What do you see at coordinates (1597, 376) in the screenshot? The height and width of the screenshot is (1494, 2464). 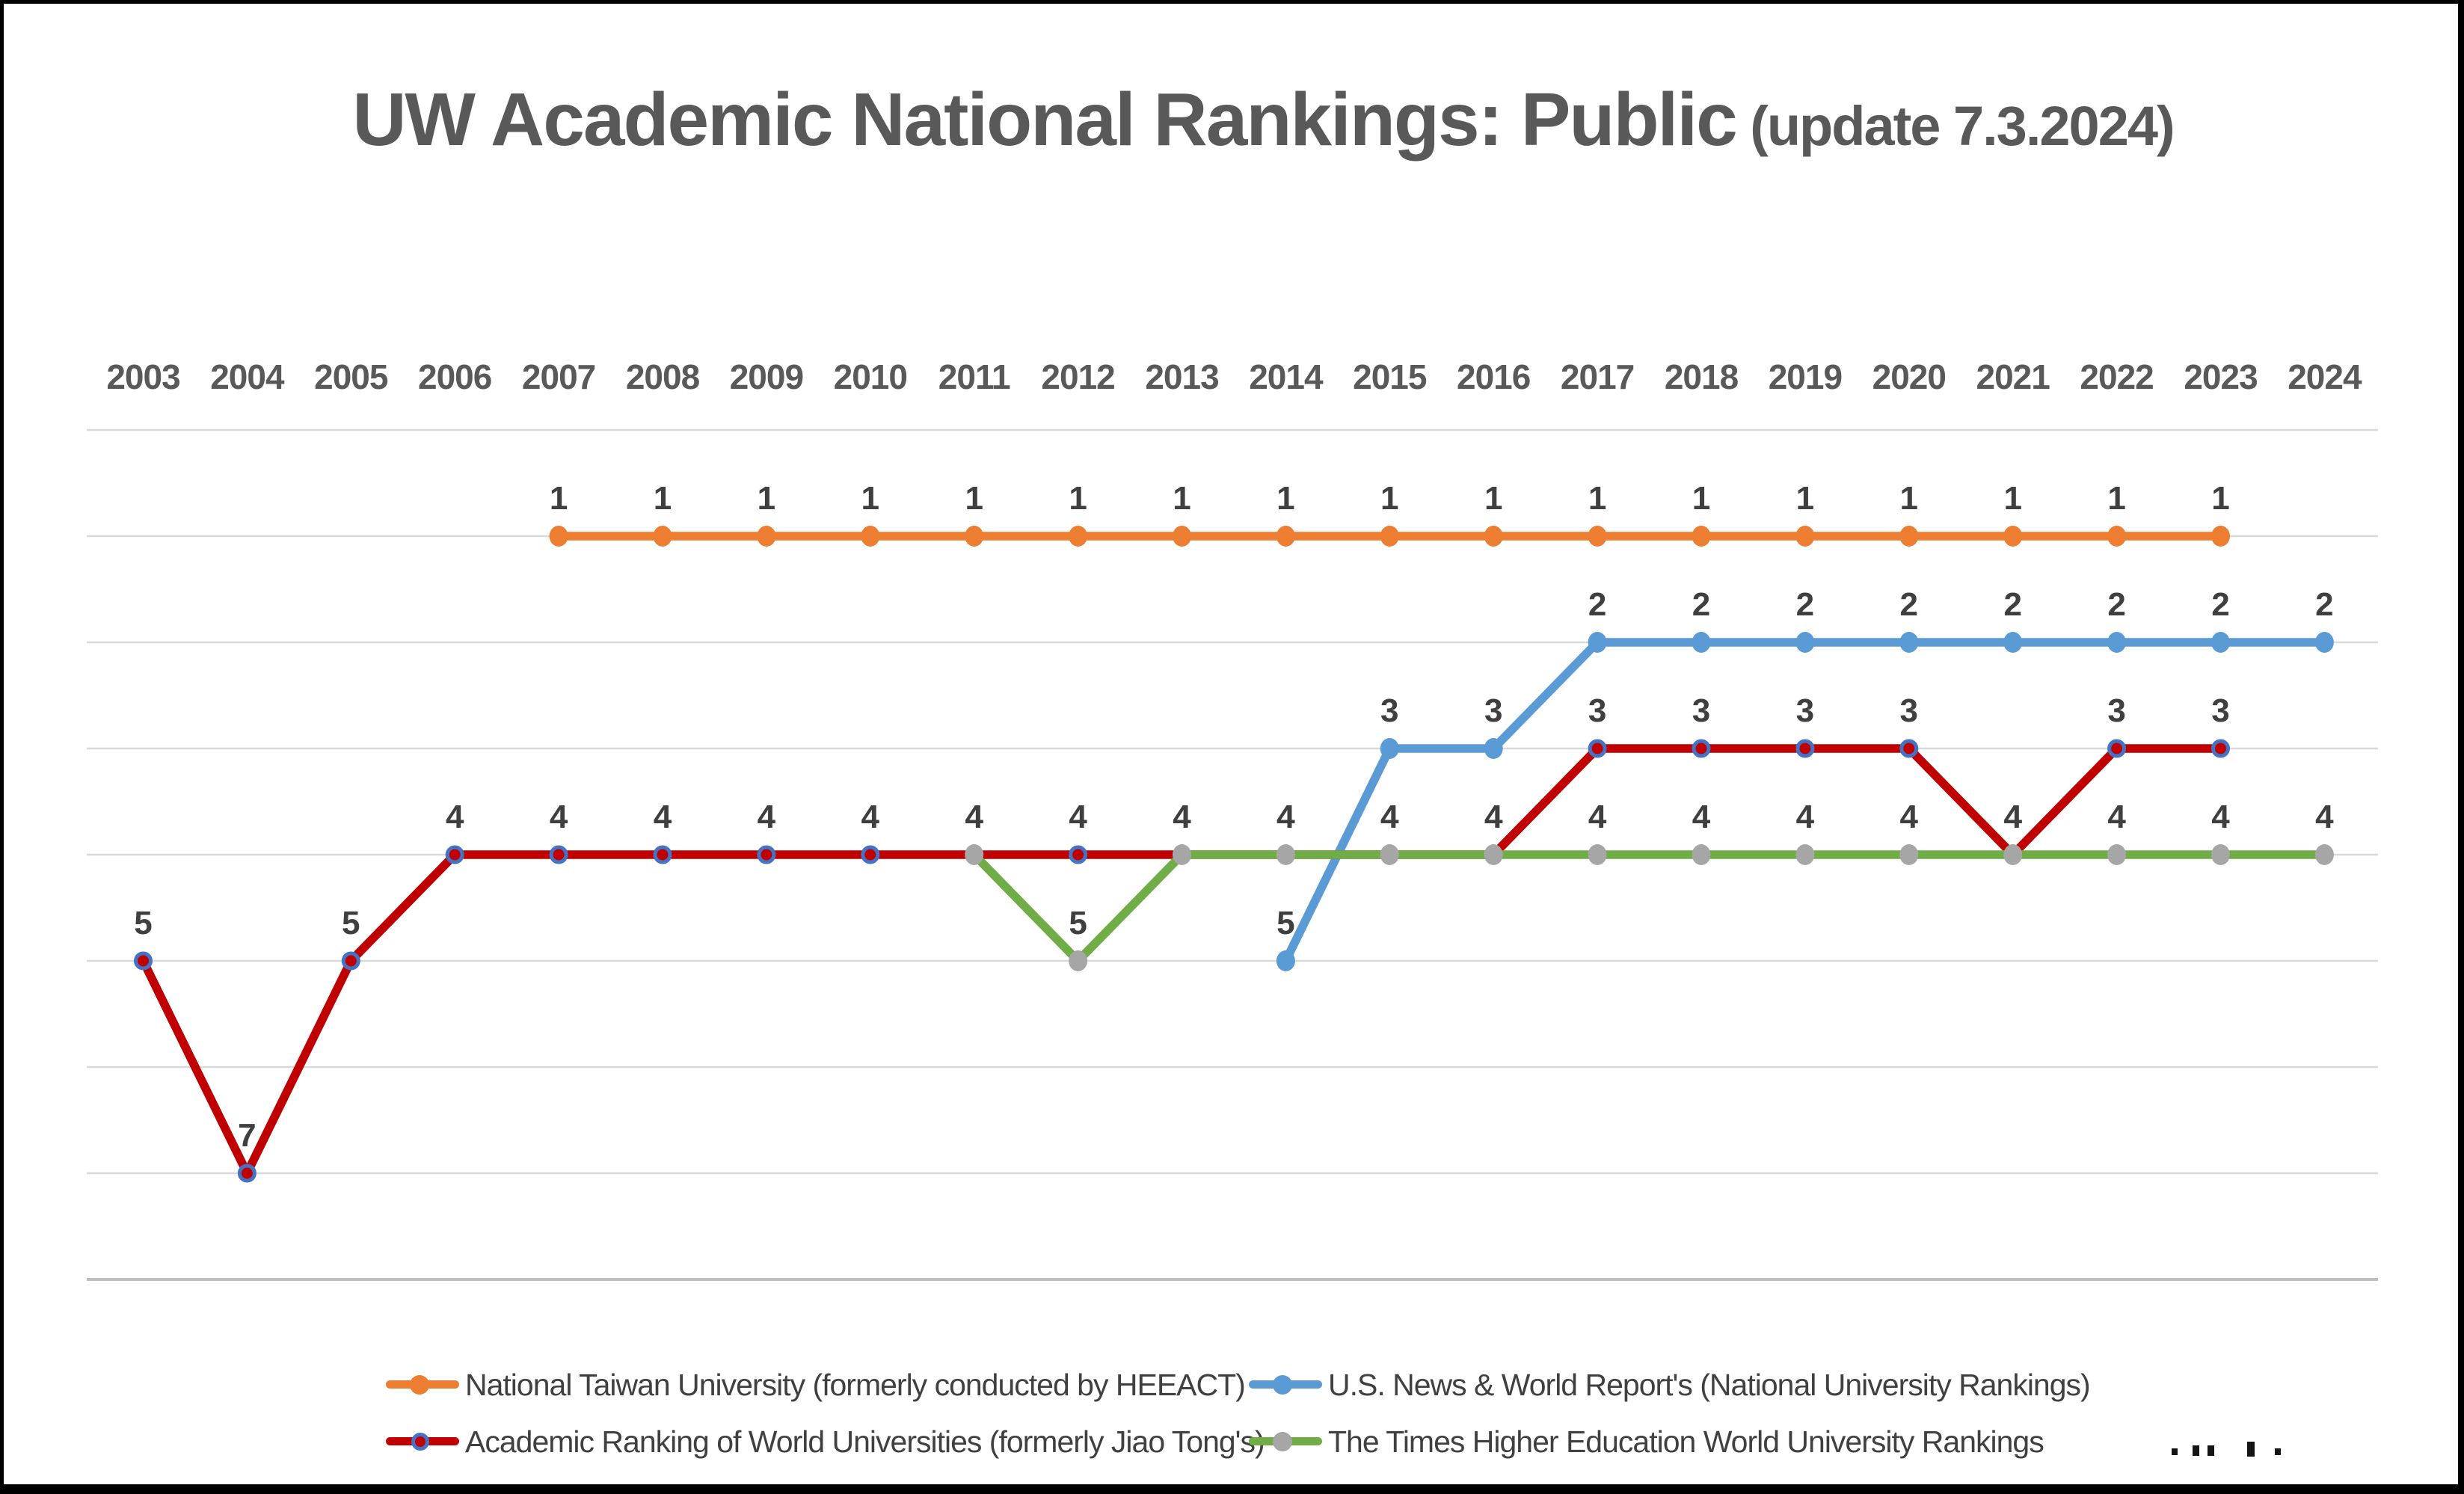 I see `x-axis-label: 2017` at bounding box center [1597, 376].